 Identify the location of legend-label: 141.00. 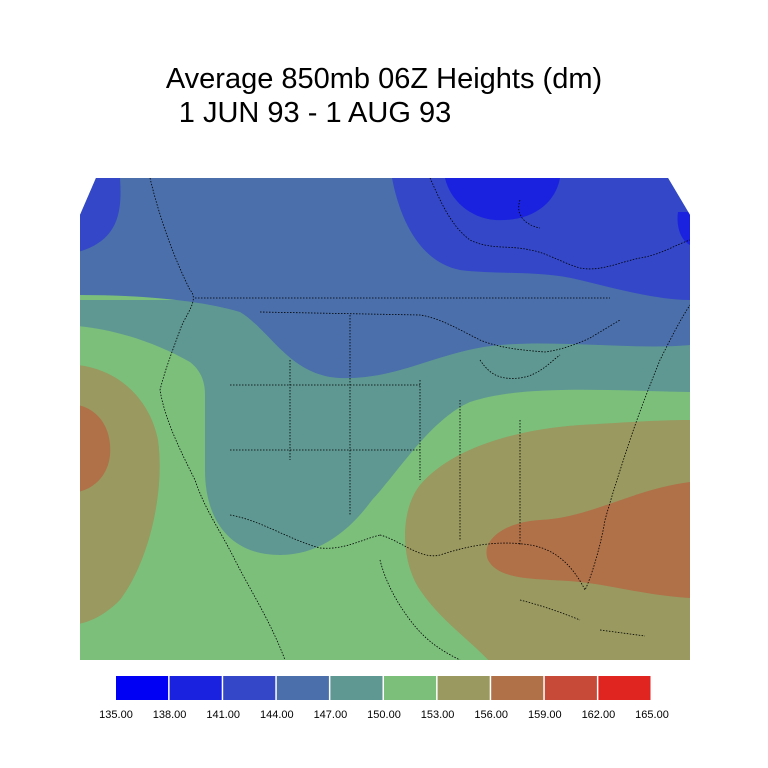
(223, 715).